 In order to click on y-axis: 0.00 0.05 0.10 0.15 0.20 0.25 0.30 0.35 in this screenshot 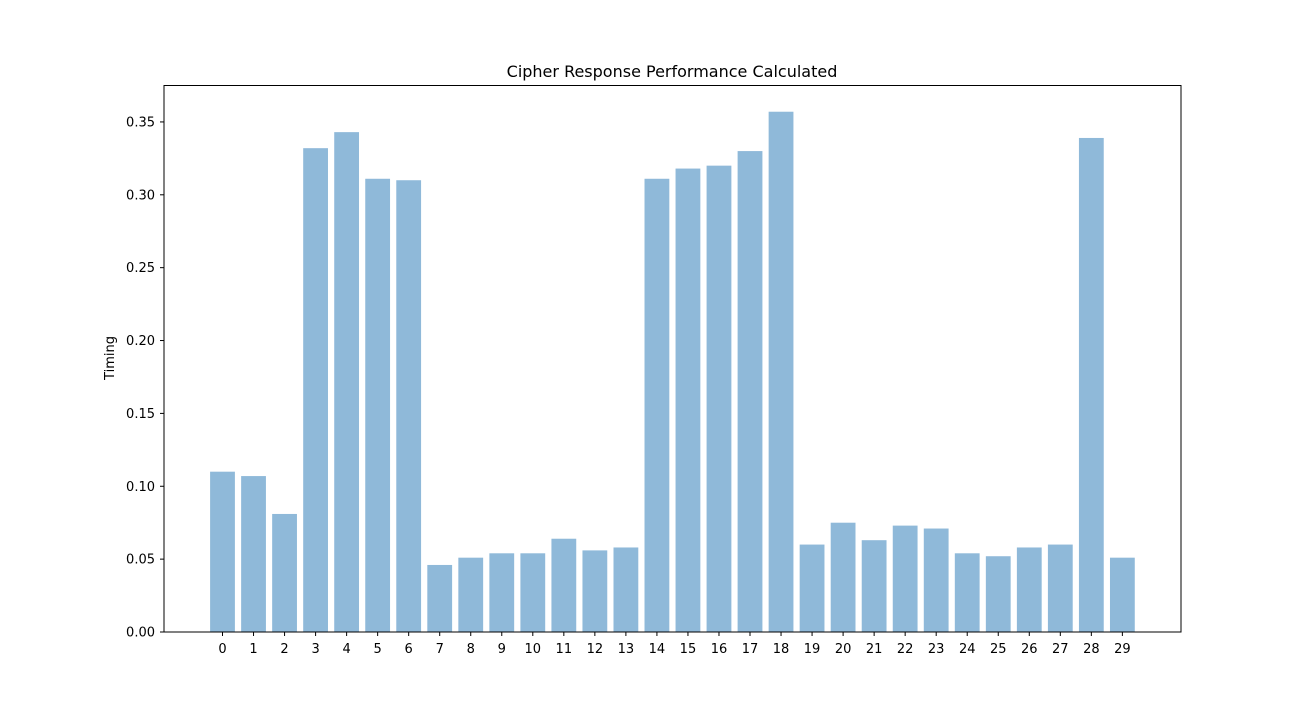, I will do `click(145, 378)`.